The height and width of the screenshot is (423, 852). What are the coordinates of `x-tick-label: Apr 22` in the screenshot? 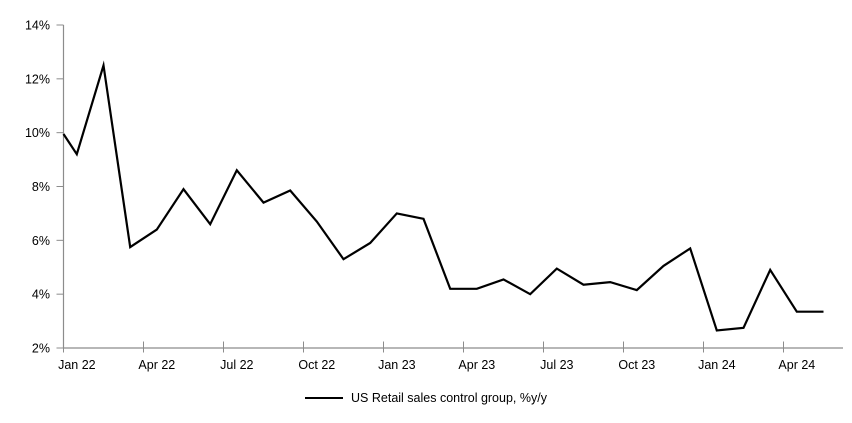 It's located at (156, 365).